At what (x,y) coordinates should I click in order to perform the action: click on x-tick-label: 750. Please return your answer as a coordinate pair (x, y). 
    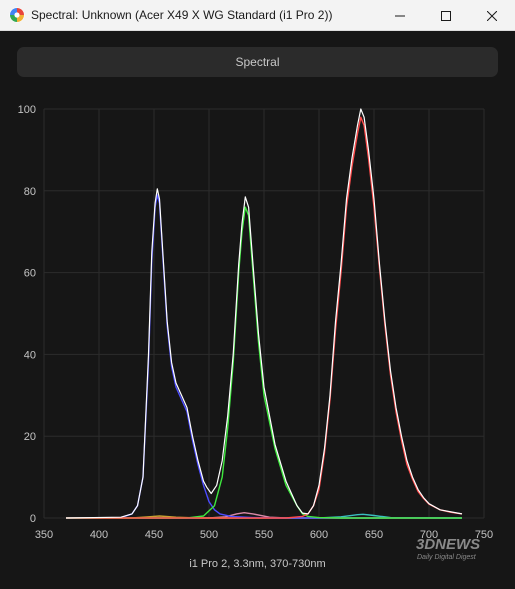
    Looking at the image, I should click on (484, 535).